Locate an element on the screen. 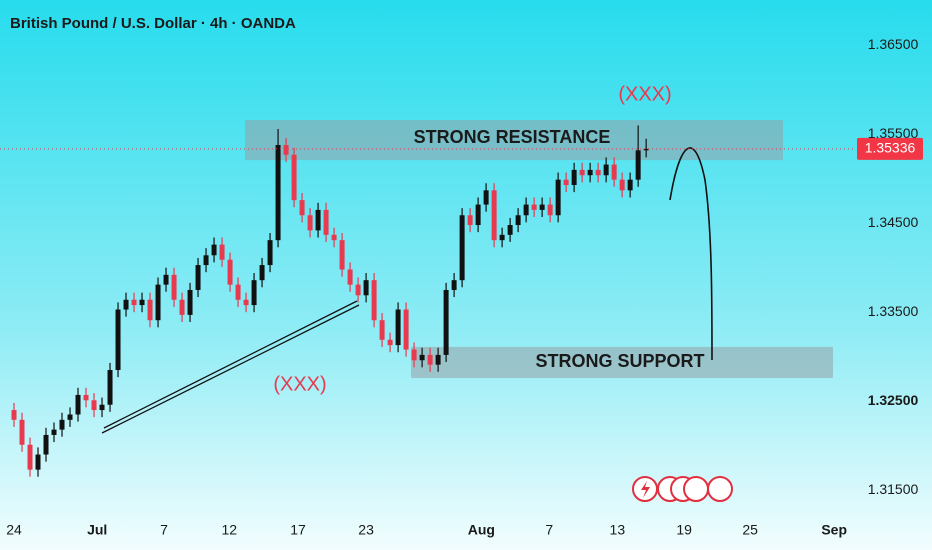  y-tick-label: 1.33500 is located at coordinates (893, 311).